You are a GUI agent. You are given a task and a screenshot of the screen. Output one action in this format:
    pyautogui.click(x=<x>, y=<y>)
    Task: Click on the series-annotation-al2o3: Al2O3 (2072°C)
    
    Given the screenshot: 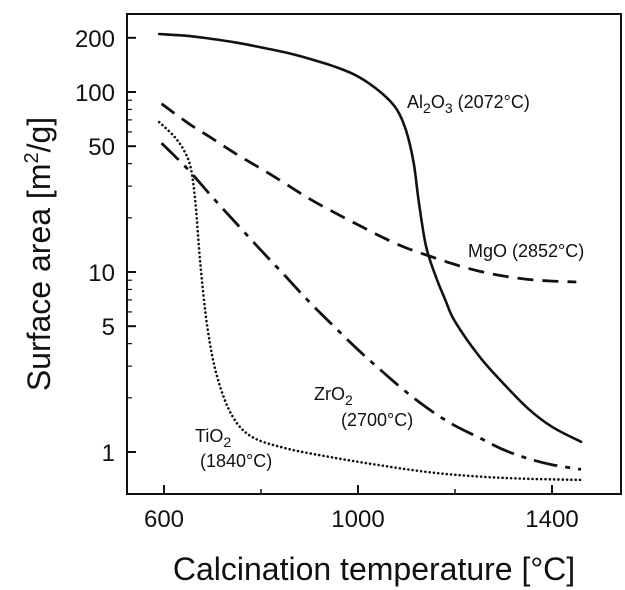 What is the action you would take?
    pyautogui.click(x=468, y=104)
    